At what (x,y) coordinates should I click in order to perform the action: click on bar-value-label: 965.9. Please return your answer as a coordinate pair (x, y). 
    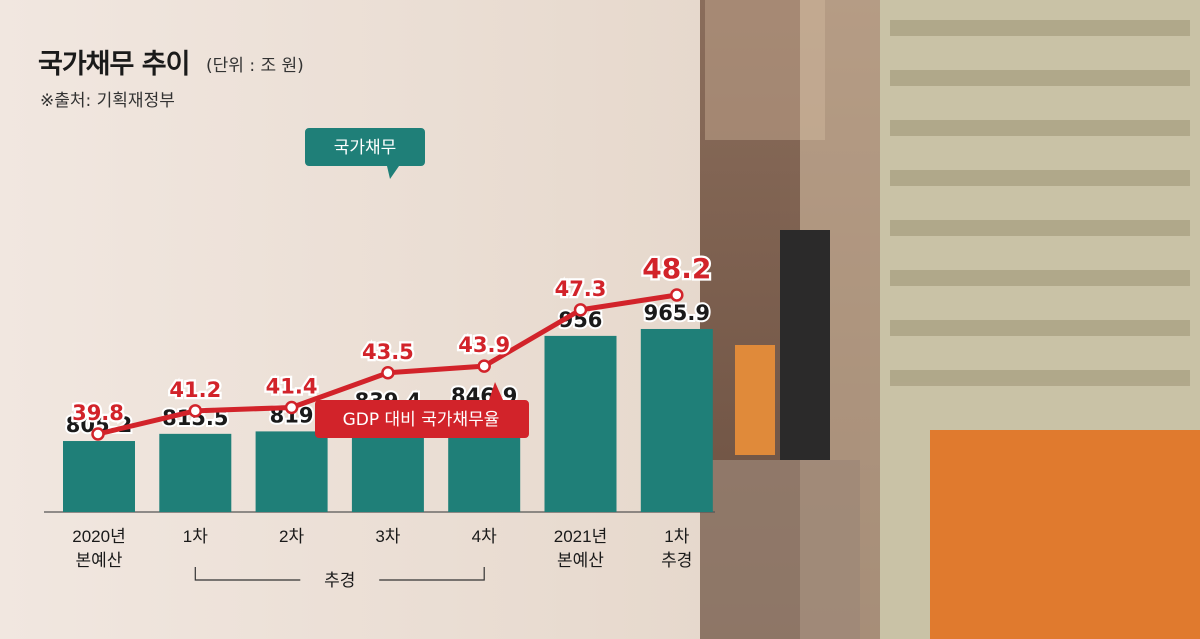
    Looking at the image, I should click on (677, 313).